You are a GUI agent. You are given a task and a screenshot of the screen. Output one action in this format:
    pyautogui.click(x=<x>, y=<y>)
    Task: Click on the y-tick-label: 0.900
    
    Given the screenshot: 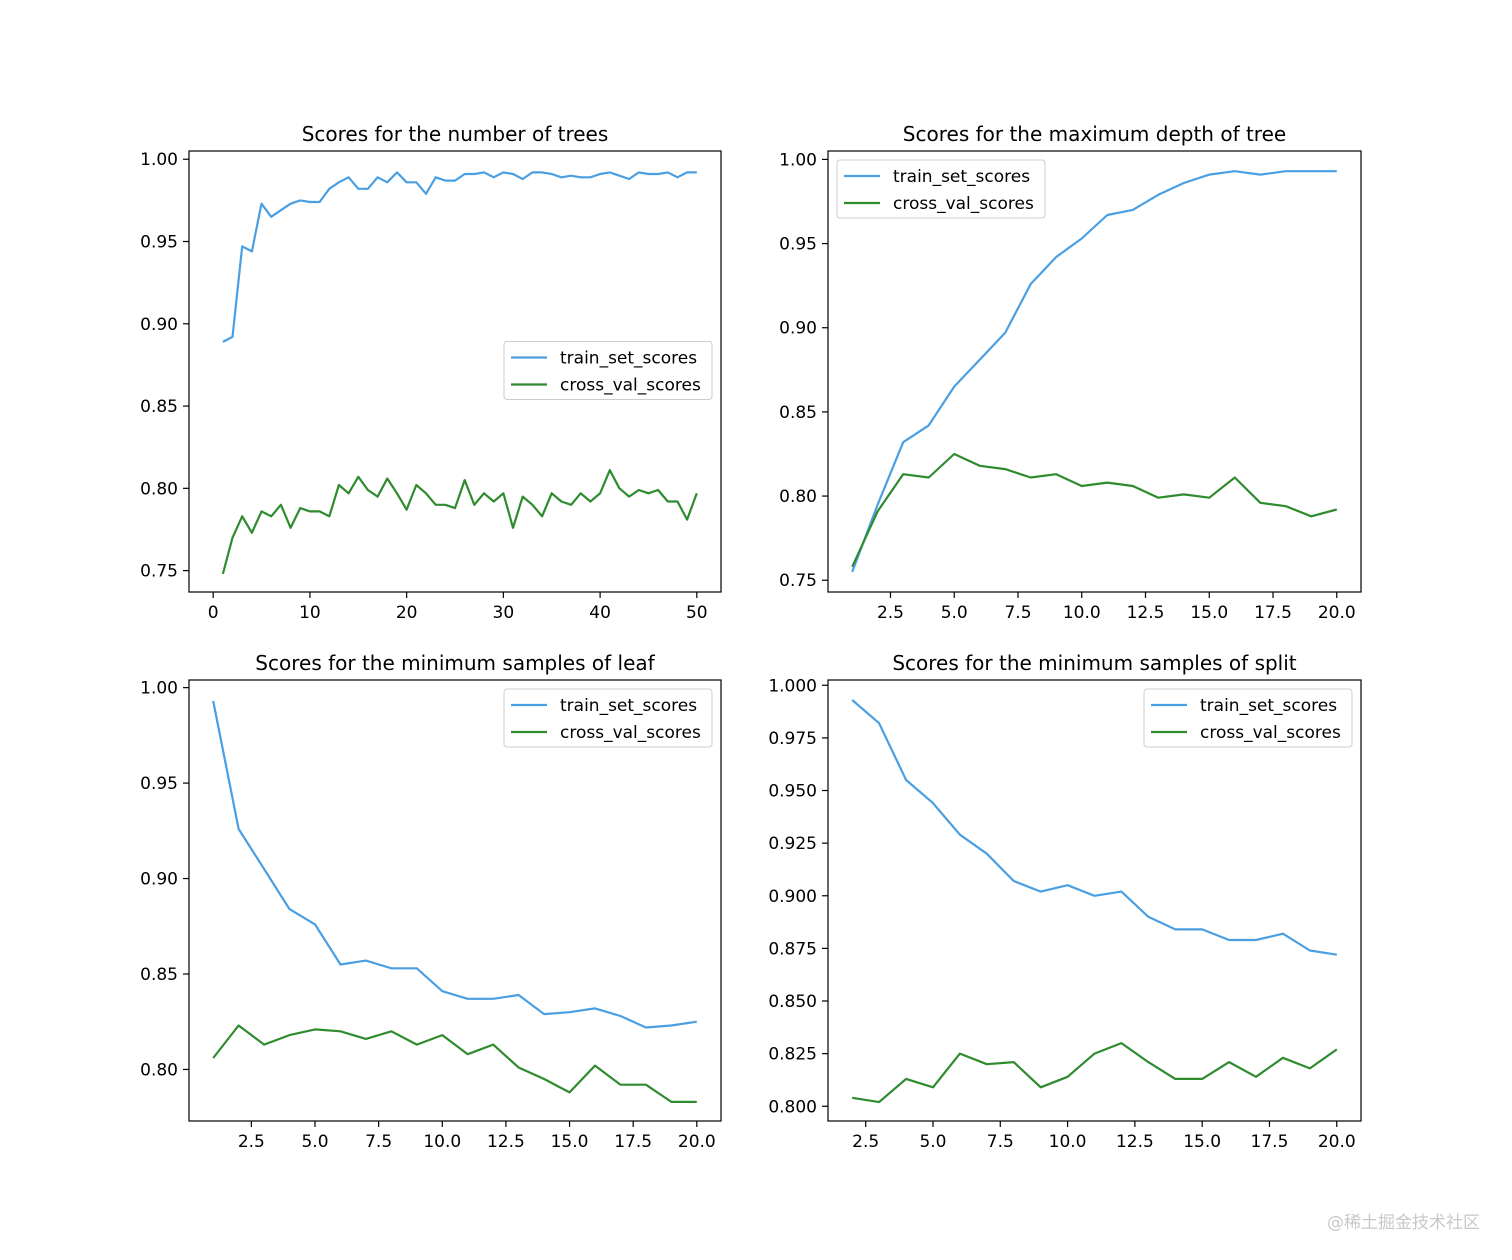 What is the action you would take?
    pyautogui.click(x=792, y=897)
    